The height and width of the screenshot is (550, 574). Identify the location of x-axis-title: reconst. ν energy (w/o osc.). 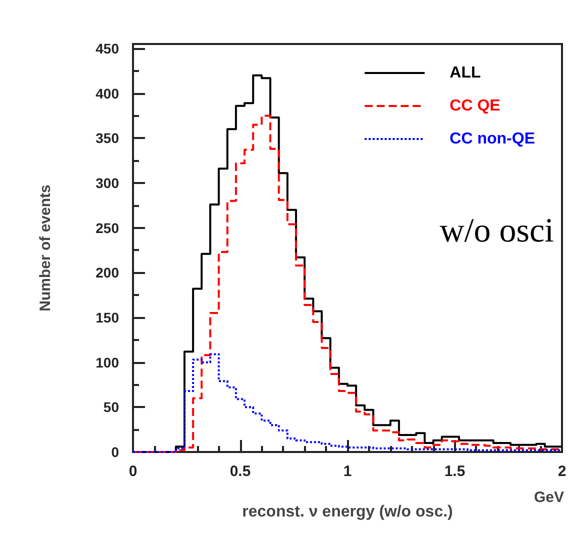
(347, 512).